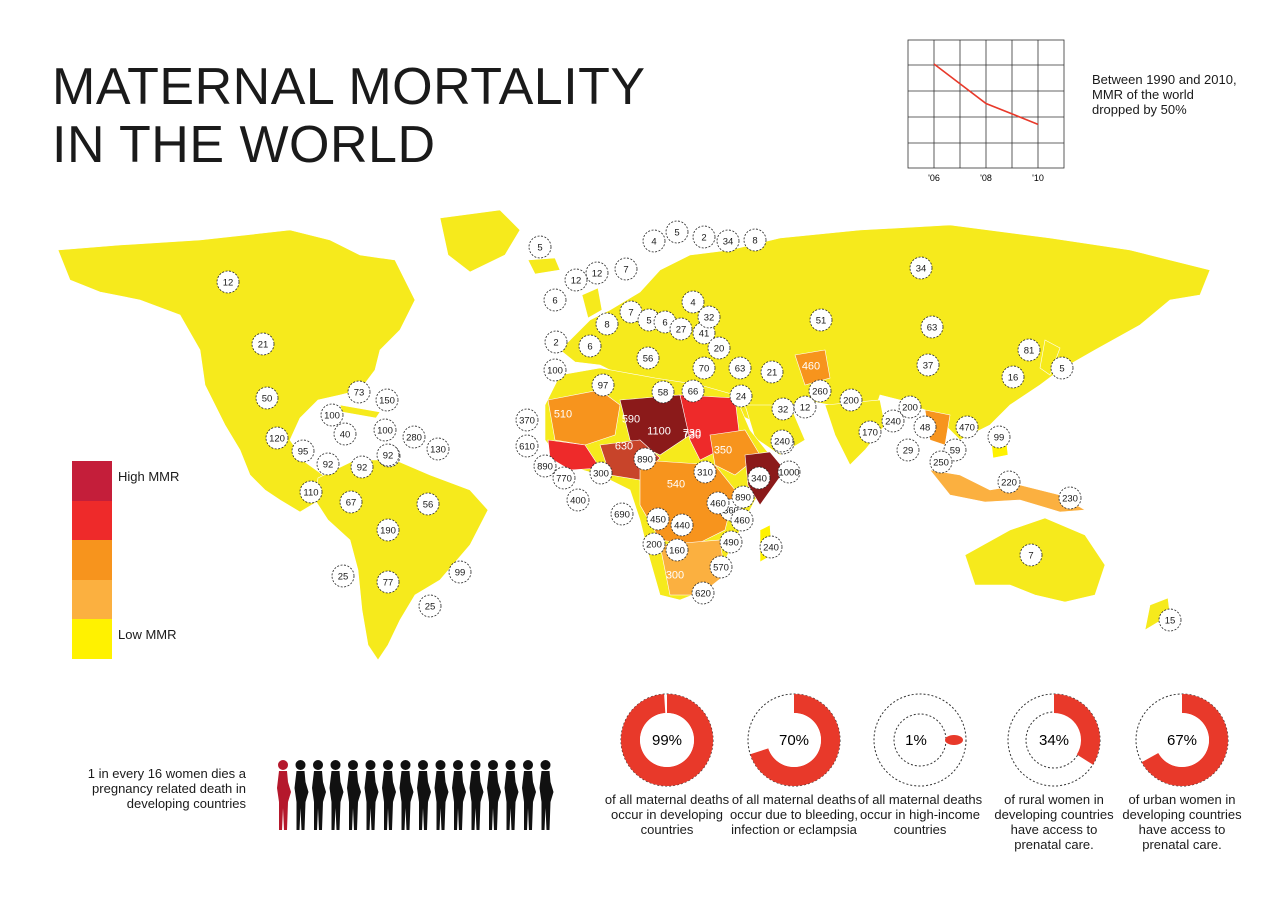 The height and width of the screenshot is (905, 1280). I want to click on bubble-laos, so click(967, 427).